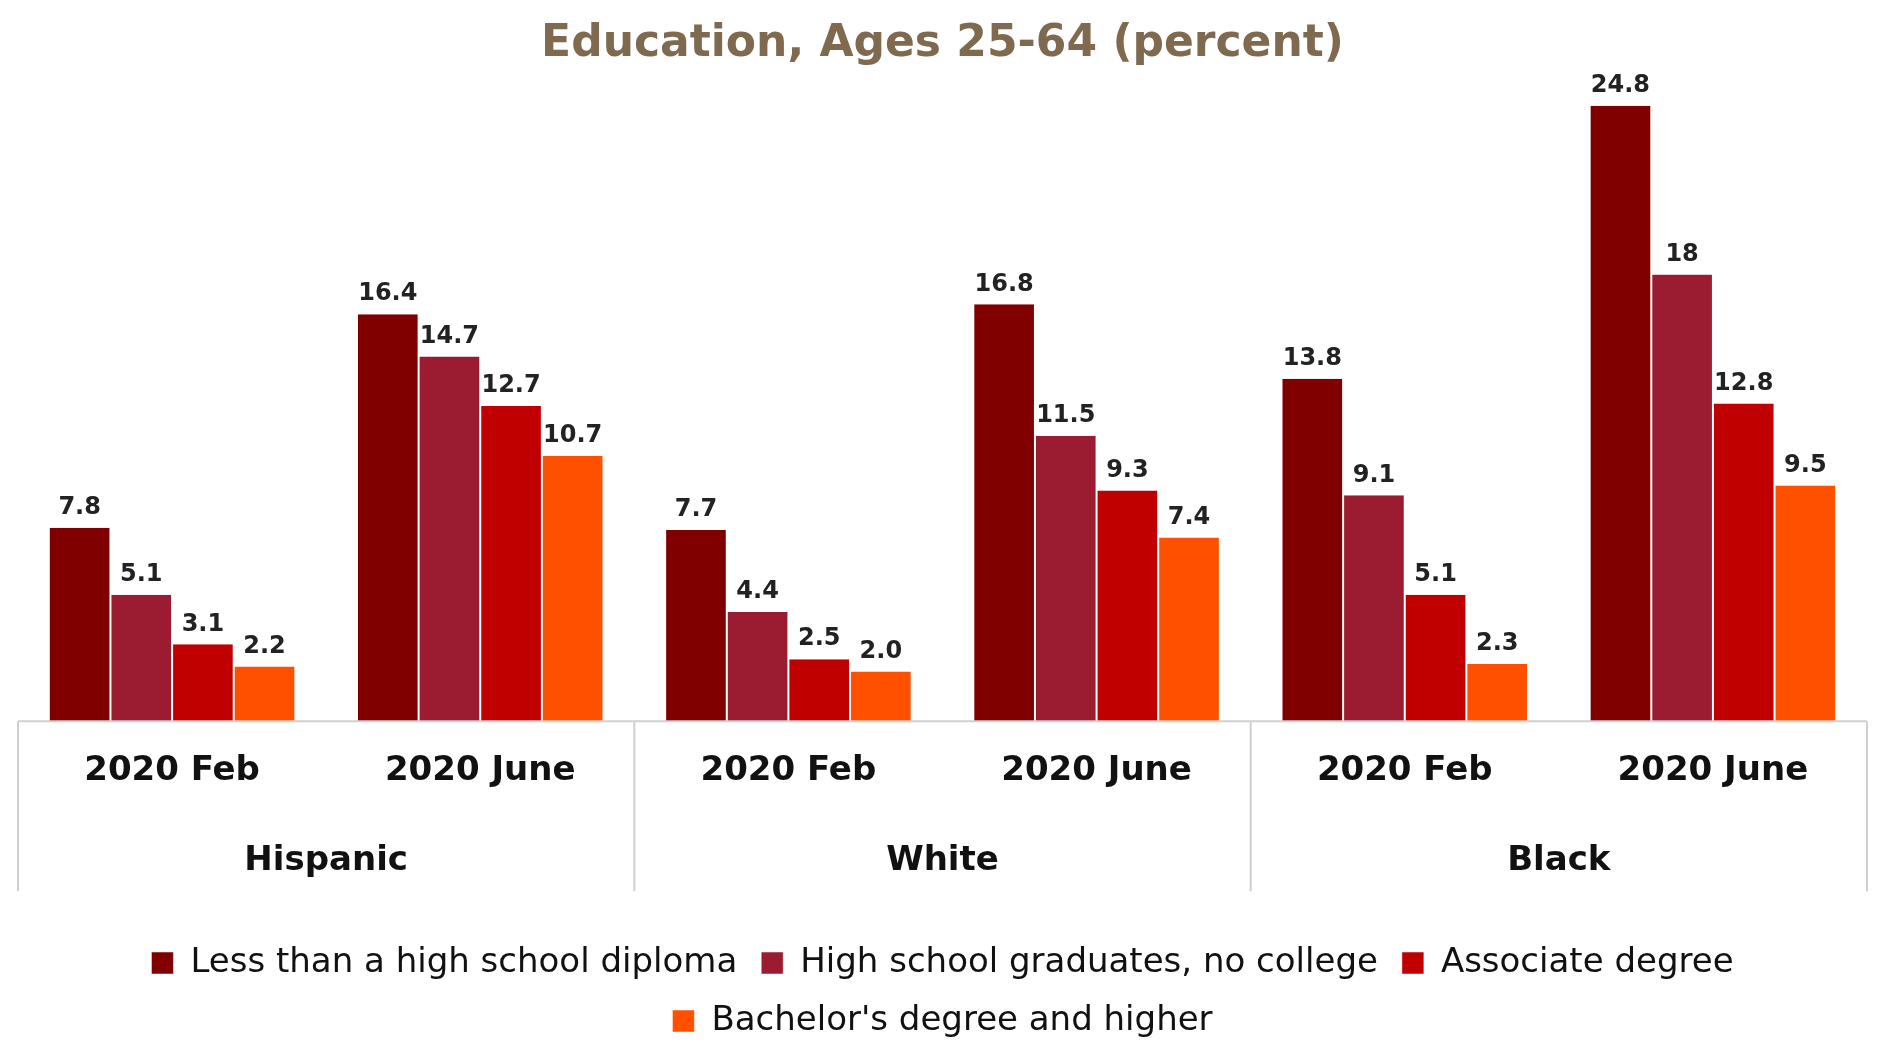 The image size is (1885, 1061). What do you see at coordinates (1066, 414) in the screenshot?
I see `data-label: 11.5` at bounding box center [1066, 414].